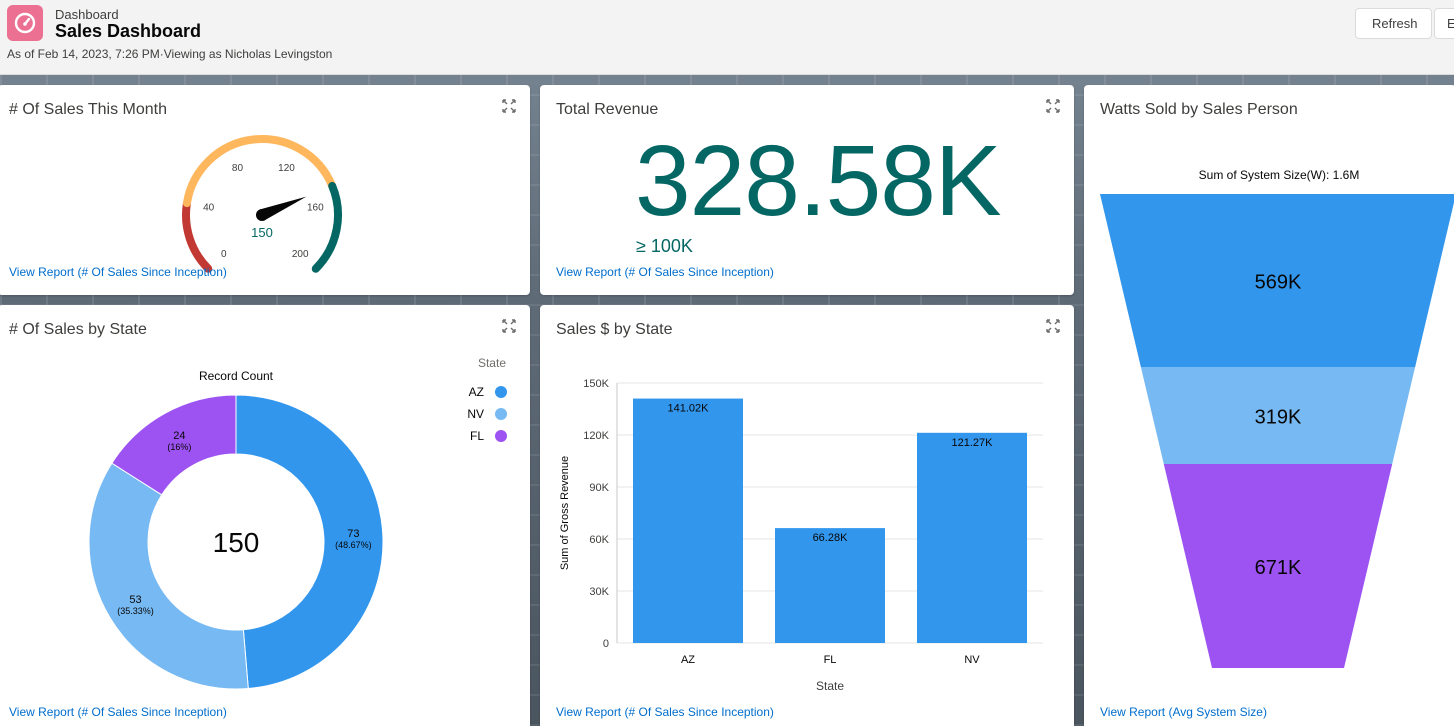 The image size is (1454, 726). What do you see at coordinates (501, 436) in the screenshot?
I see `legend-swatch-fl` at bounding box center [501, 436].